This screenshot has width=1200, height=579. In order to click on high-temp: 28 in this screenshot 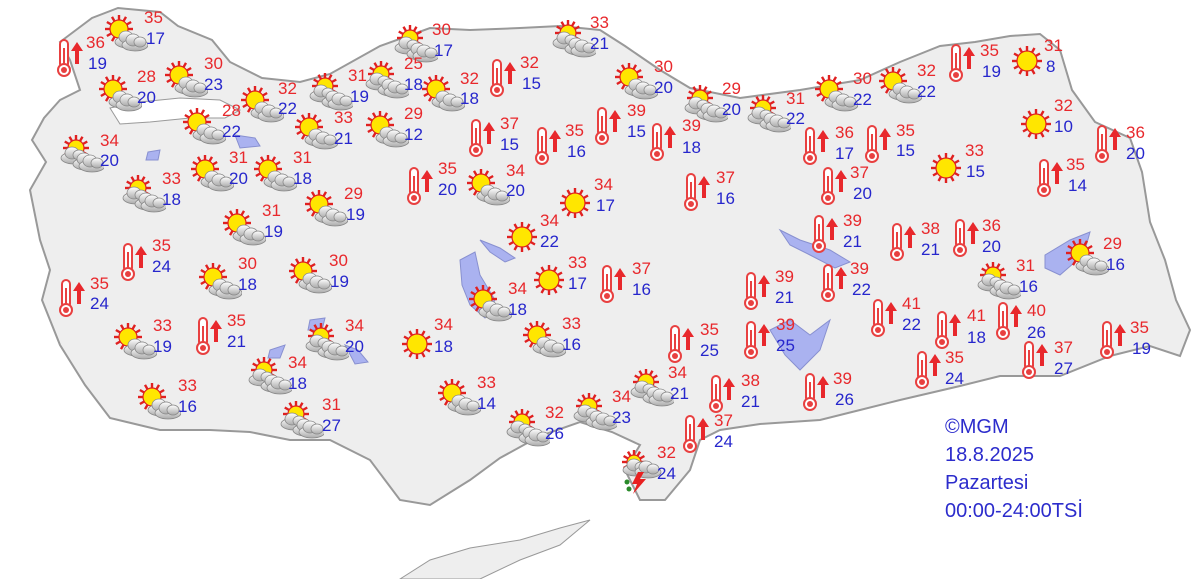, I will do `click(231, 110)`.